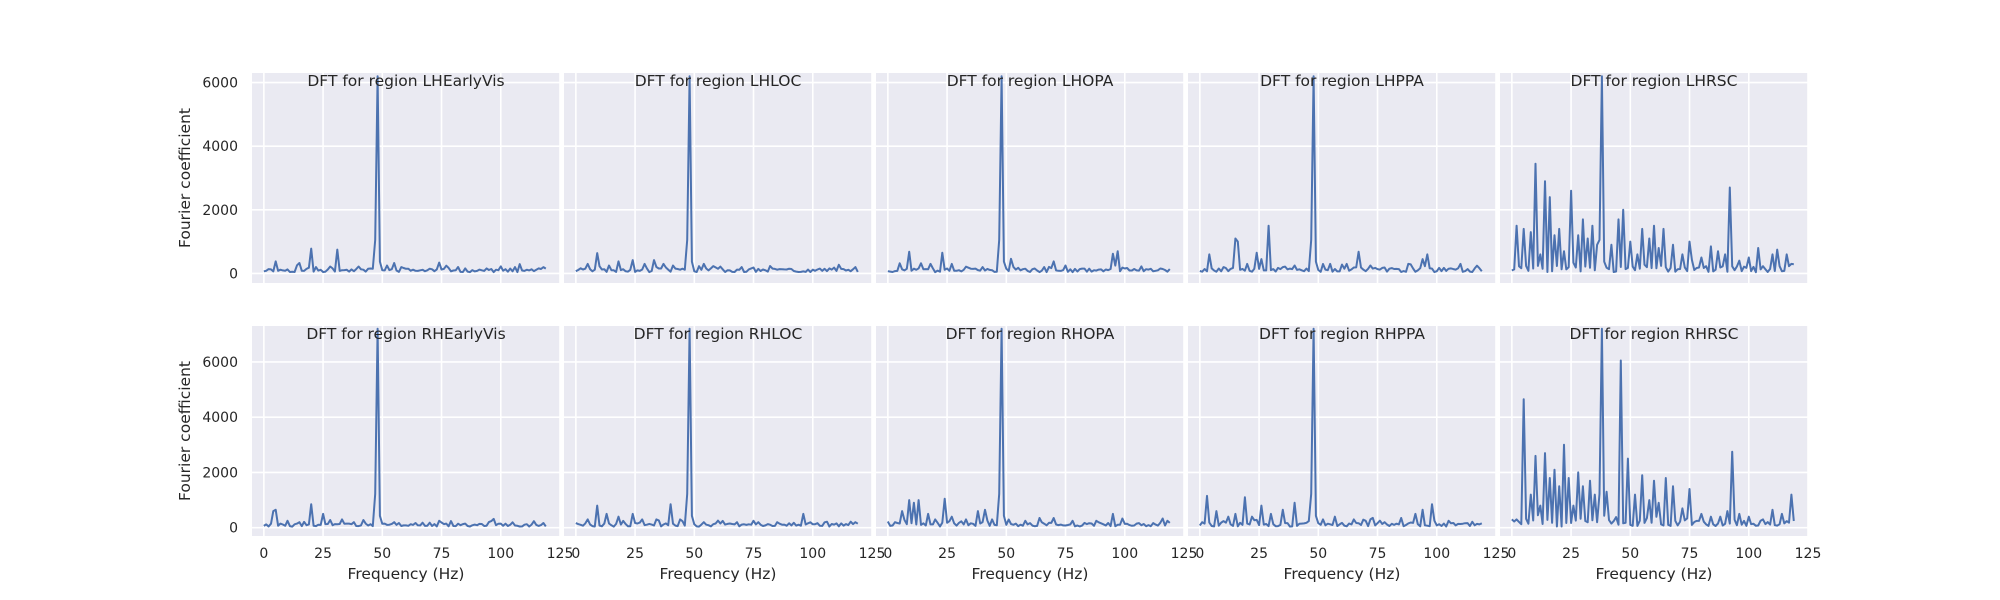 The image size is (2000, 600). Describe the element at coordinates (1030, 334) in the screenshot. I see `panel-title: DFT for region RHOPA` at that location.